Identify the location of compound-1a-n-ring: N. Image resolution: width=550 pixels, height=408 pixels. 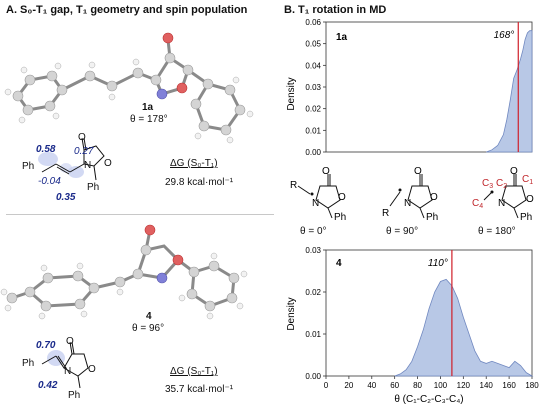
(88, 165).